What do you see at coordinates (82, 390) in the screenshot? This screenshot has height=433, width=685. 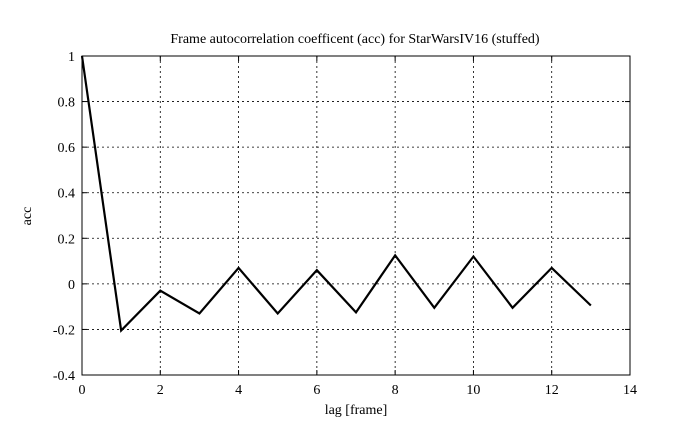 I see `x-tick-label: 0` at bounding box center [82, 390].